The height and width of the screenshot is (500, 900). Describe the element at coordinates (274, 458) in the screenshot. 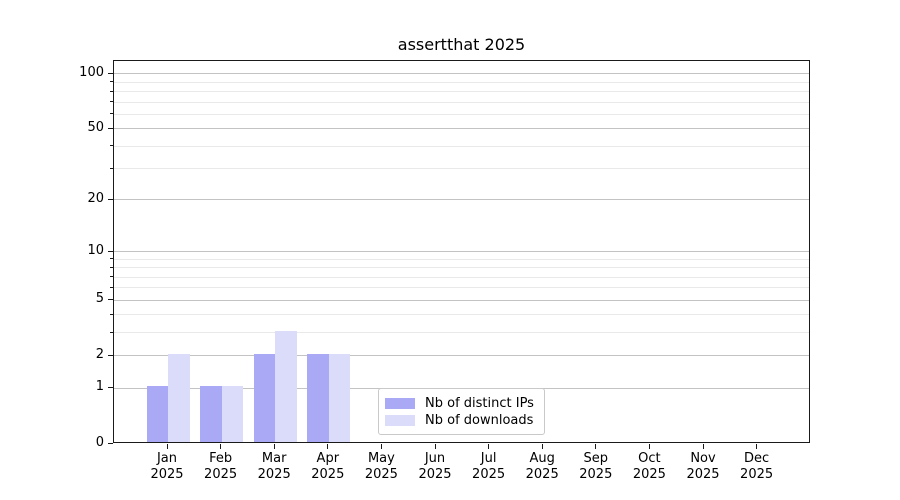

I see `x-tick-month: Mar` at that location.